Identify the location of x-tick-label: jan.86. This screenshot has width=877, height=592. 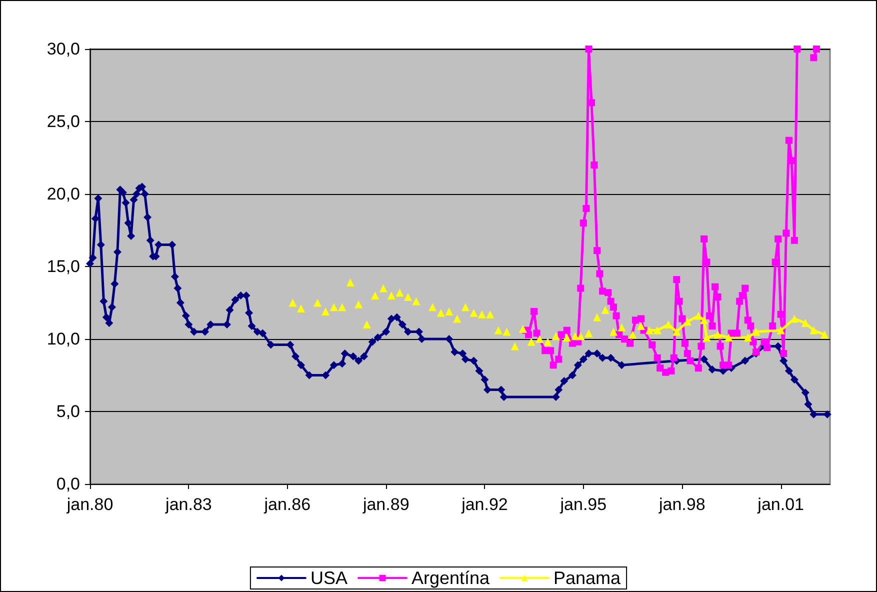
(287, 504).